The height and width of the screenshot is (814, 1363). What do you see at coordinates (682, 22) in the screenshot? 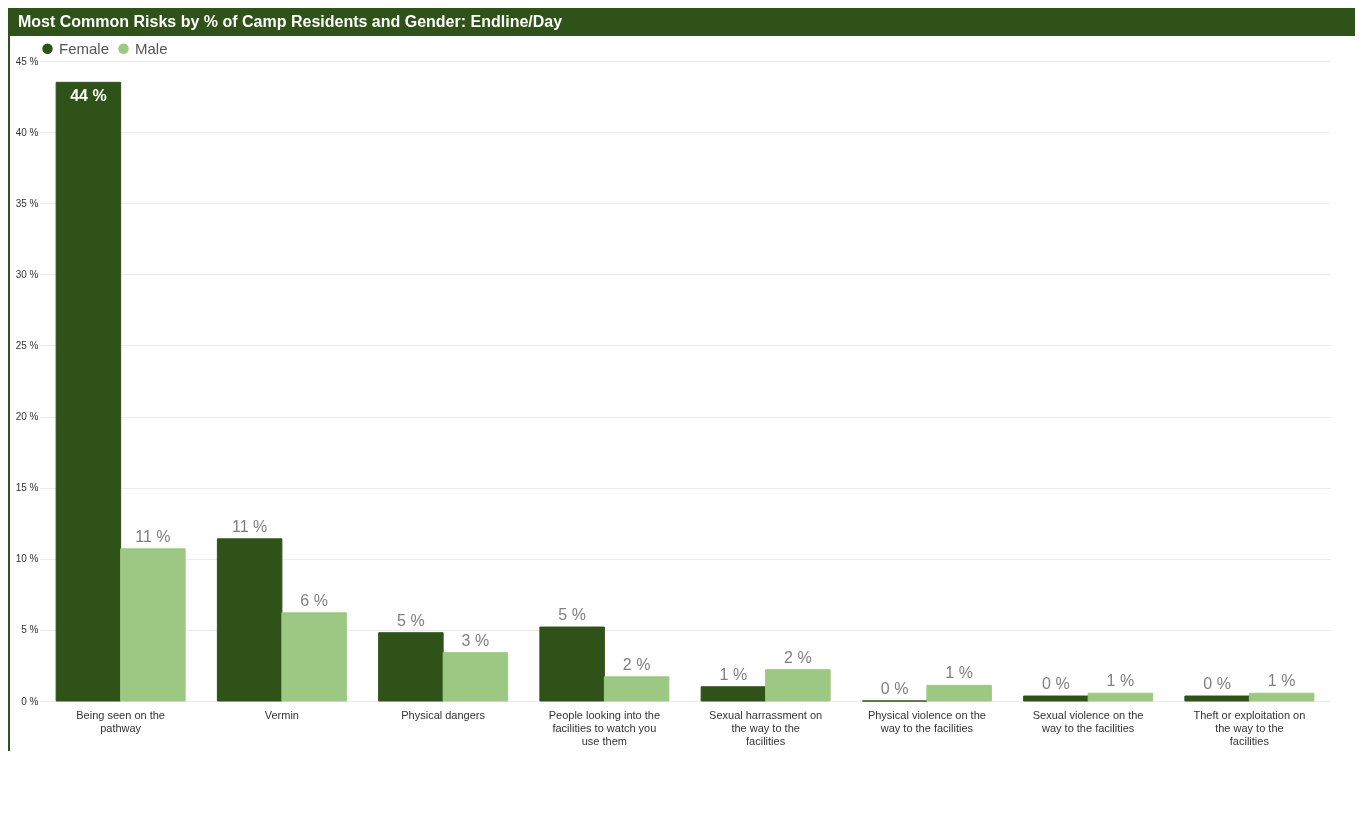
I see `chart-title: Most Common Risks by % of Camp Residents and Gender: Endline/Day` at bounding box center [682, 22].